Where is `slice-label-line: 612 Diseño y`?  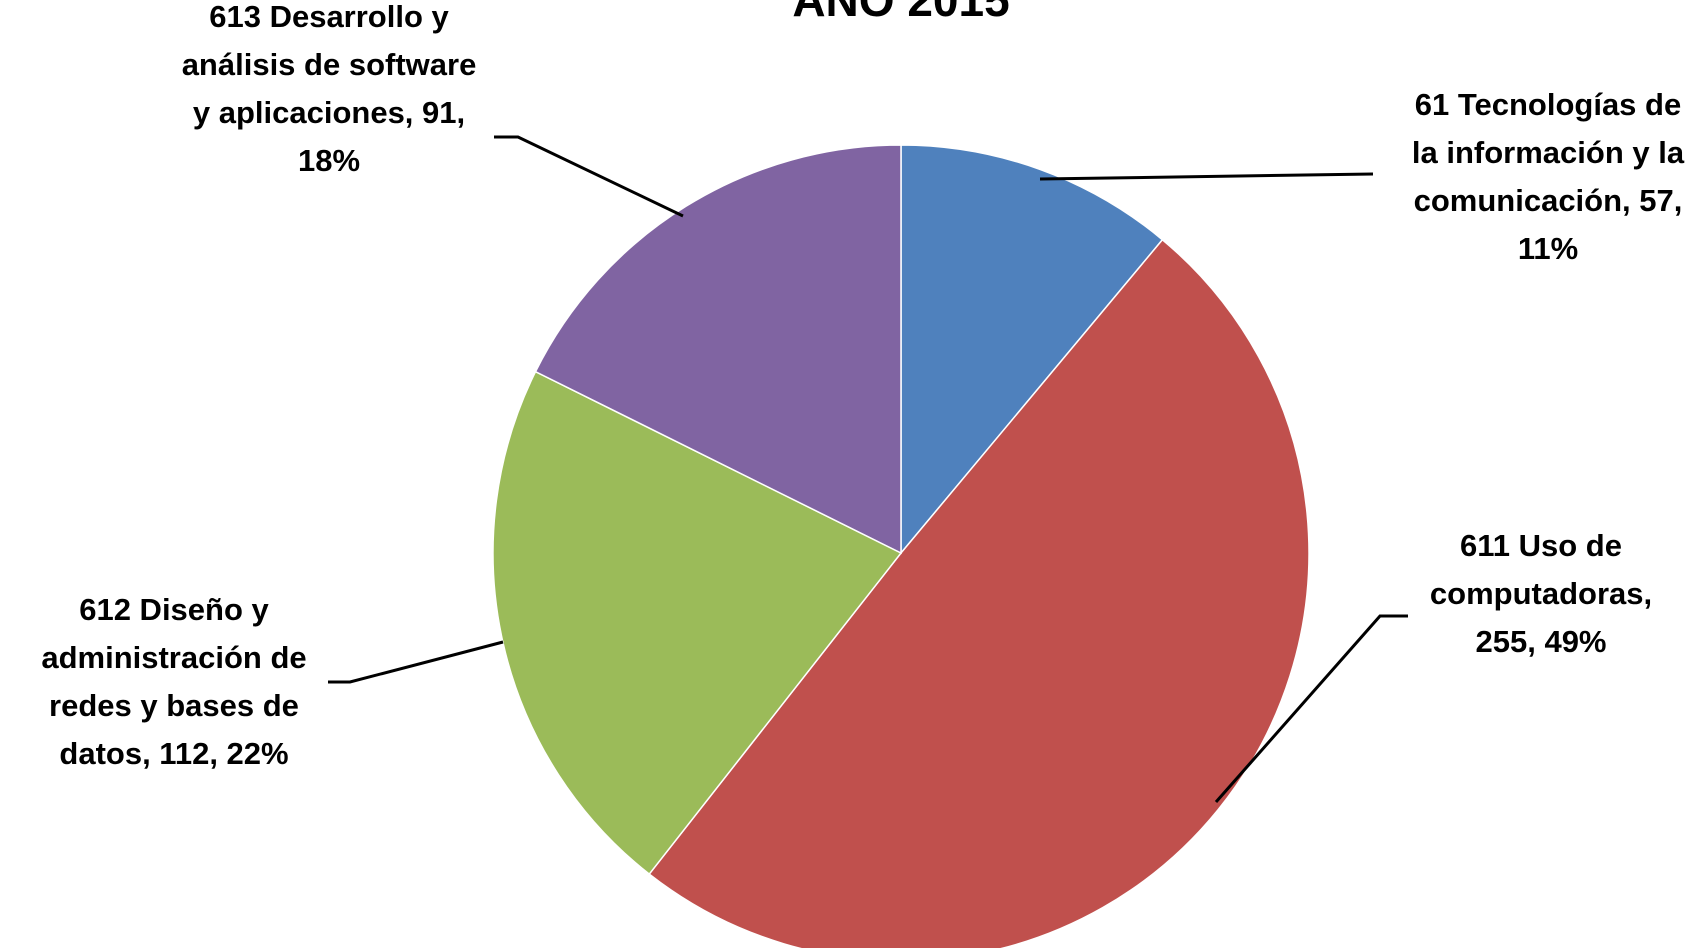 slice-label-line: 612 Diseño y is located at coordinates (174, 609).